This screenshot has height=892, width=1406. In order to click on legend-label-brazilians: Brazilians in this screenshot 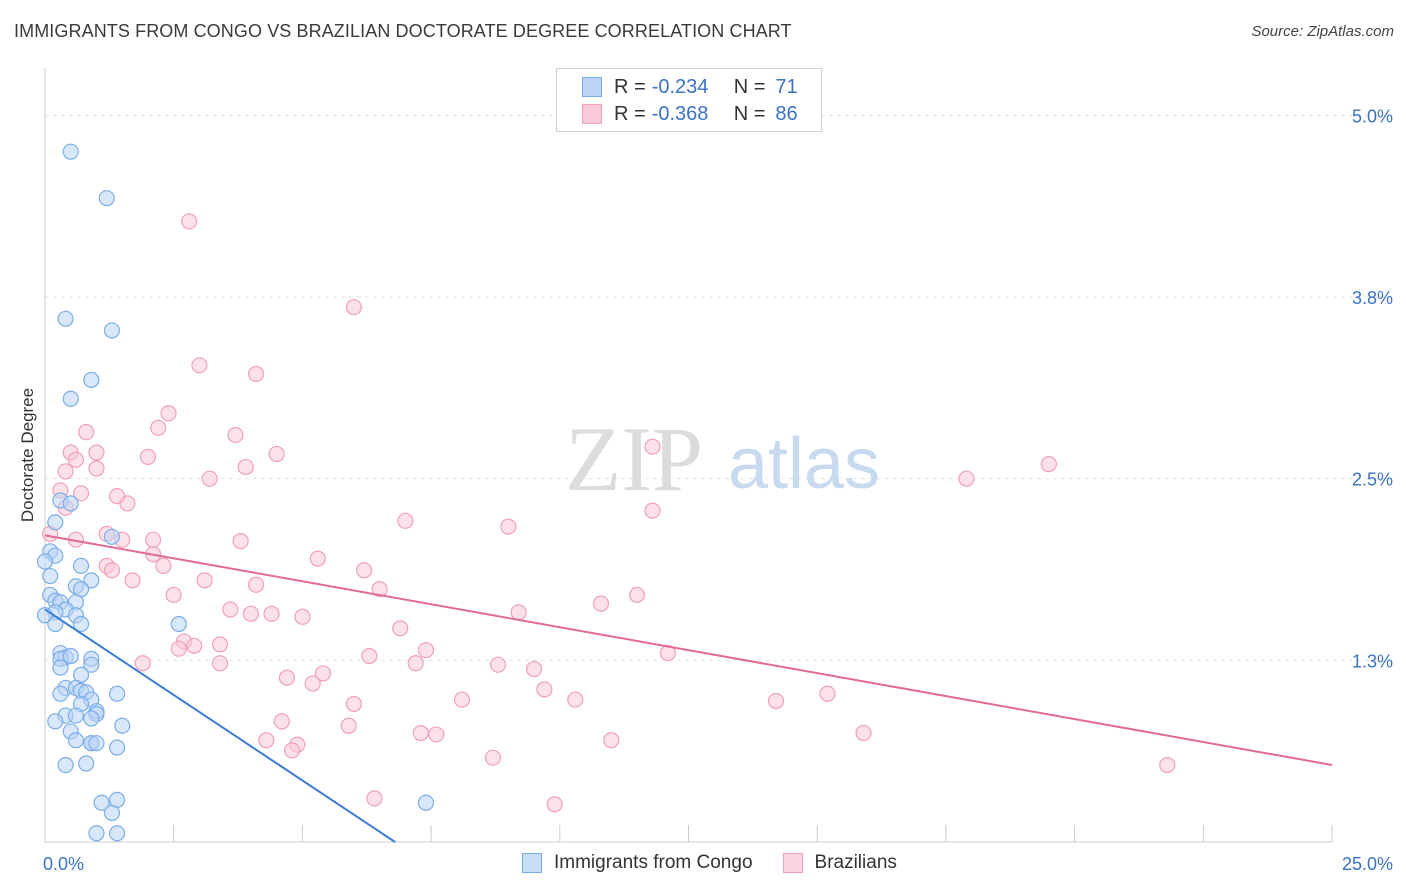, I will do `click(855, 862)`.